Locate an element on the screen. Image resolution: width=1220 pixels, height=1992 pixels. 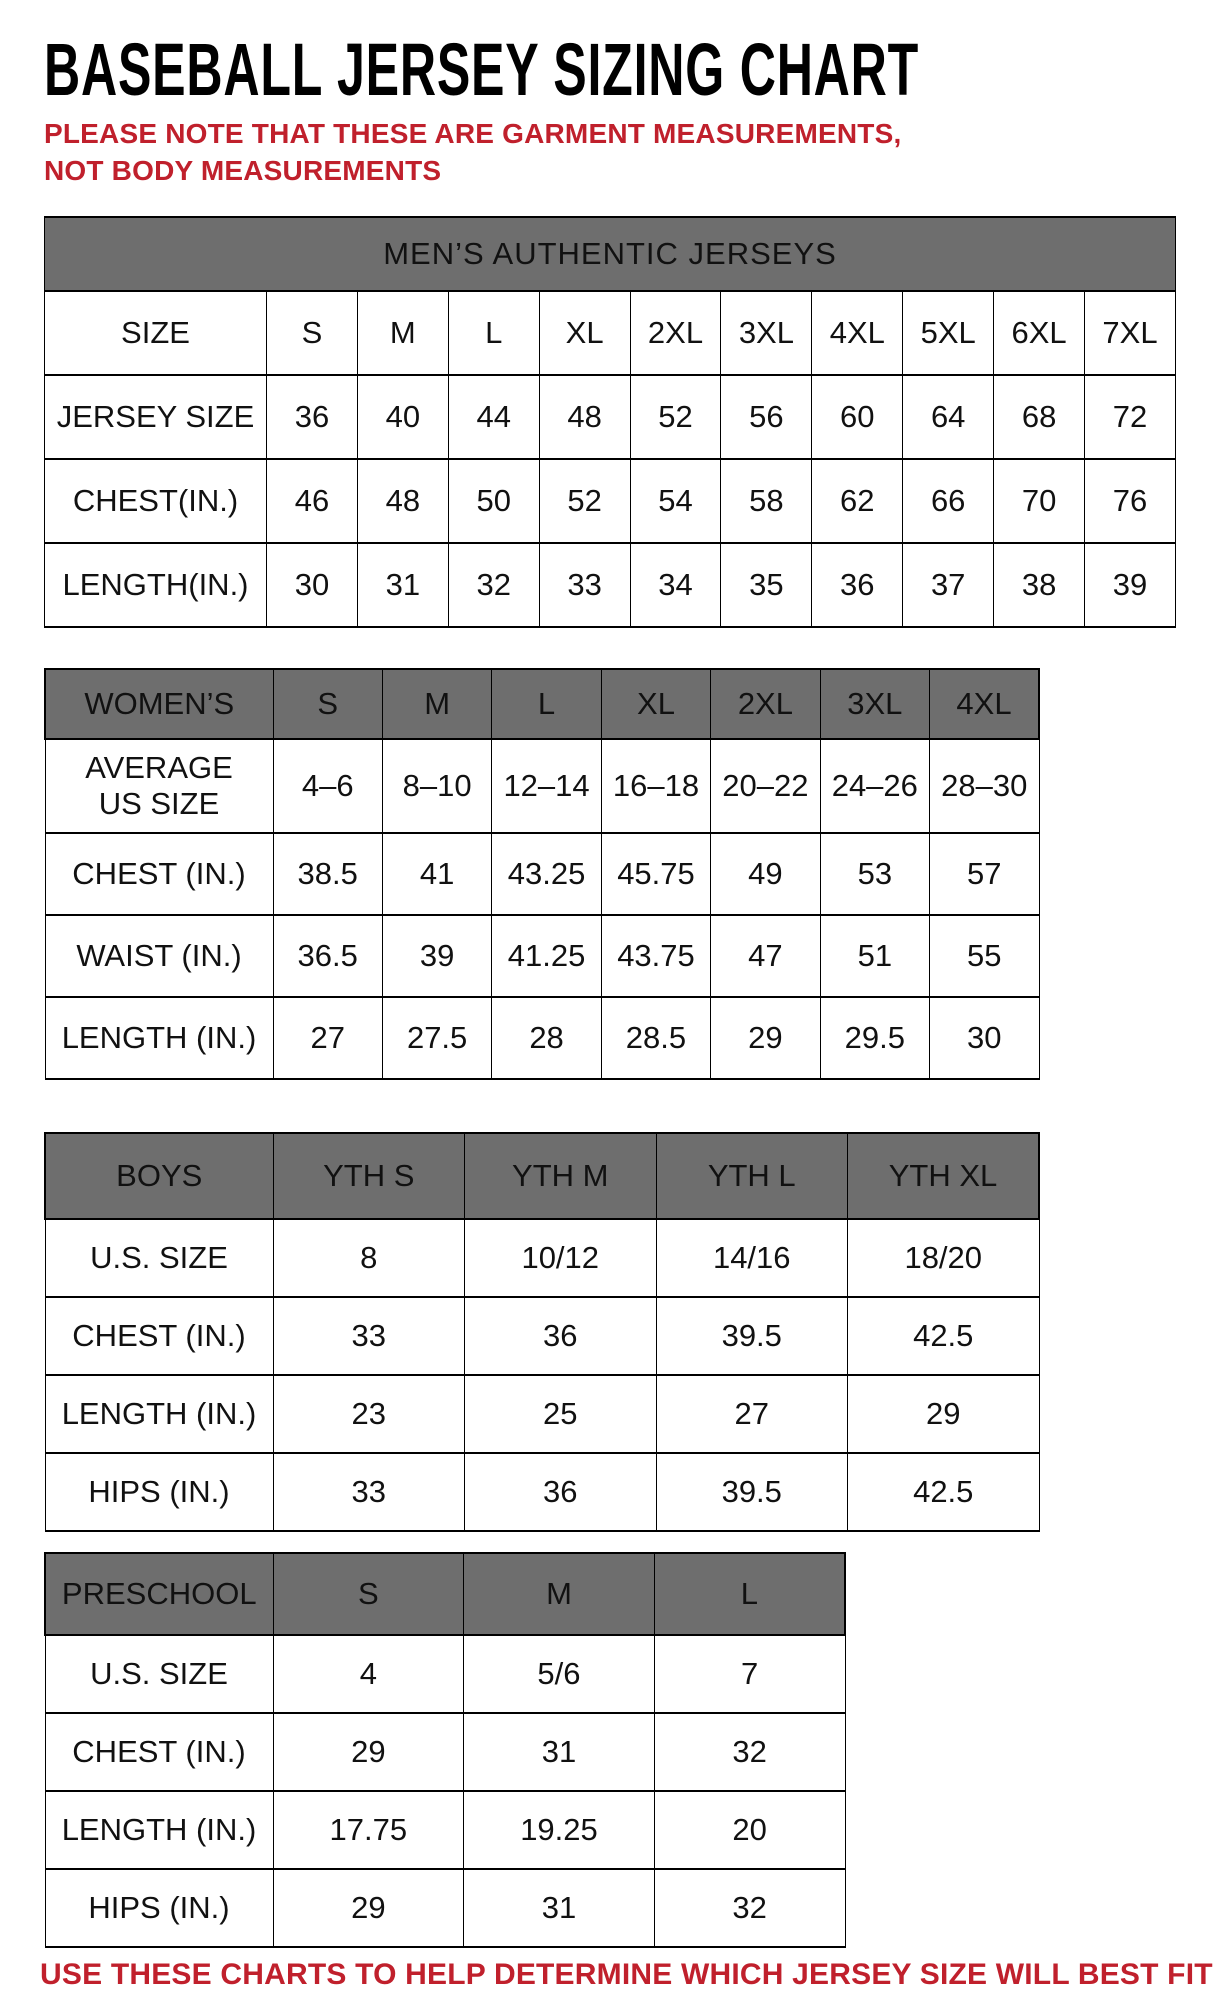
size-value: 31 is located at coordinates (559, 1751).